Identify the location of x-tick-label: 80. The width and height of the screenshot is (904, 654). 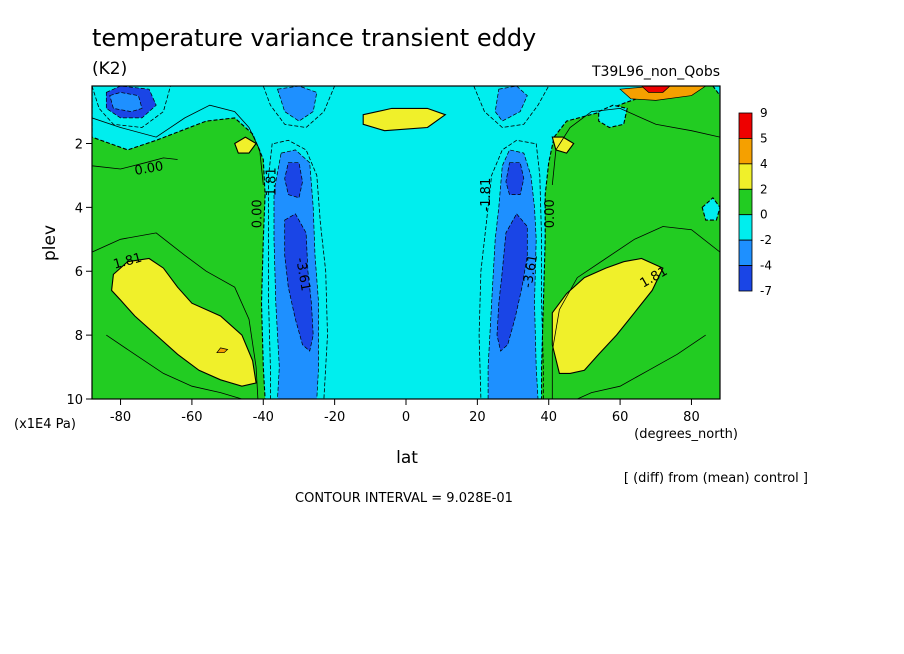
(691, 417).